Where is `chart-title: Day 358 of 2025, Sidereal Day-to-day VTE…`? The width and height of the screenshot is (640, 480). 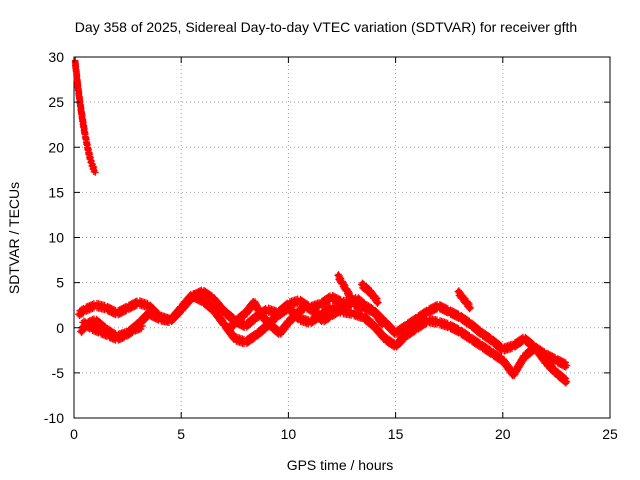 chart-title: Day 358 of 2025, Sidereal Day-to-day VTE… is located at coordinates (326, 27).